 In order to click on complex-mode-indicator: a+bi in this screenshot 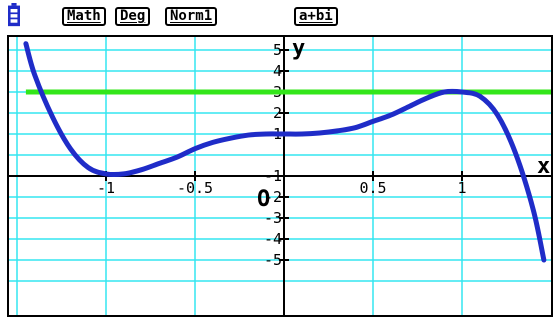, I will do `click(316, 16)`.